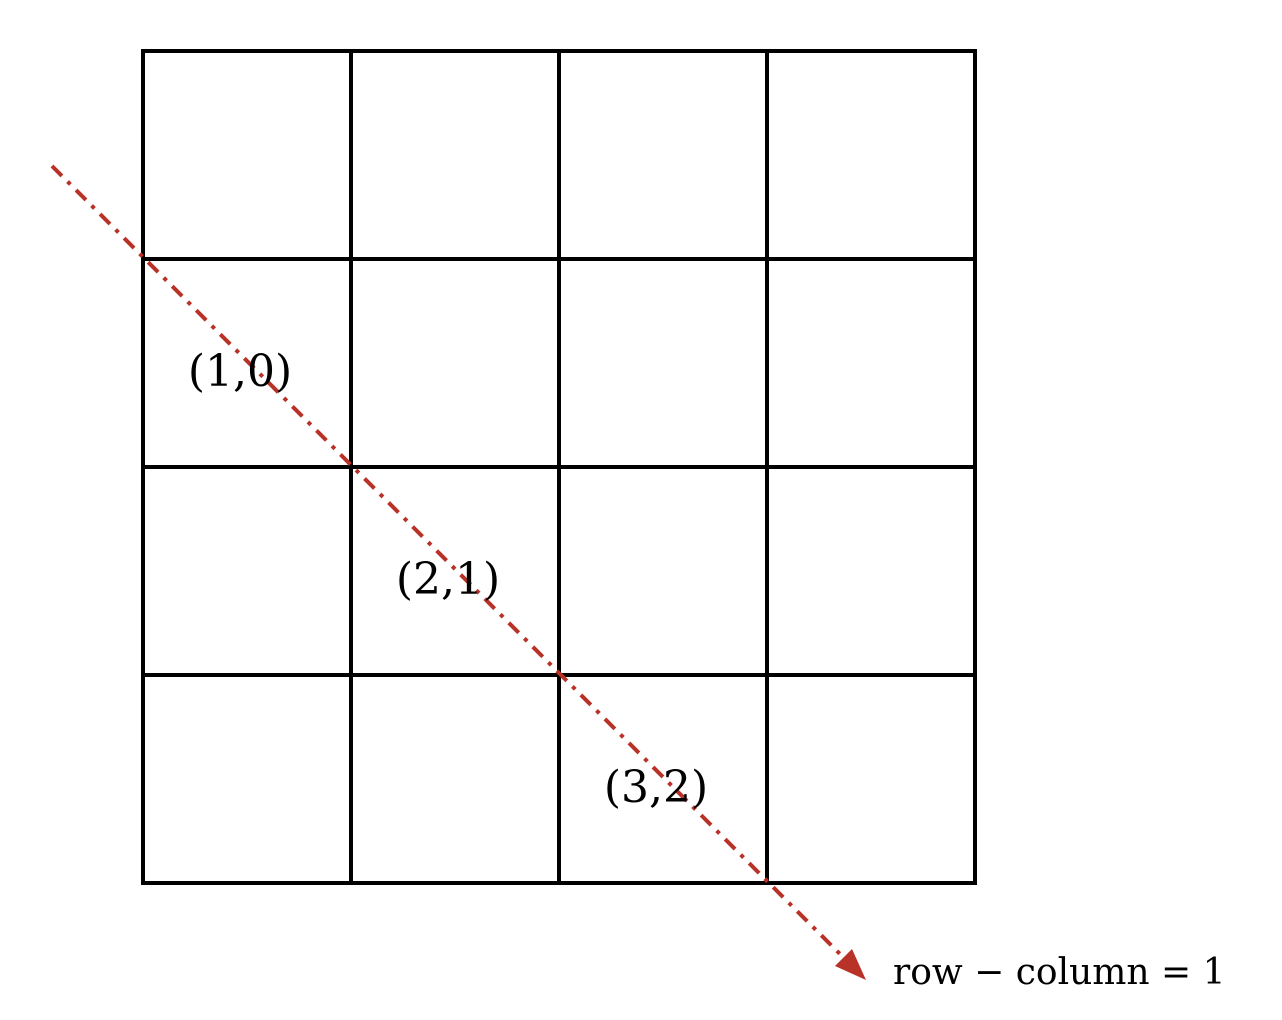 This screenshot has height=1020, width=1282. I want to click on cell-label: (1,0), so click(240, 371).